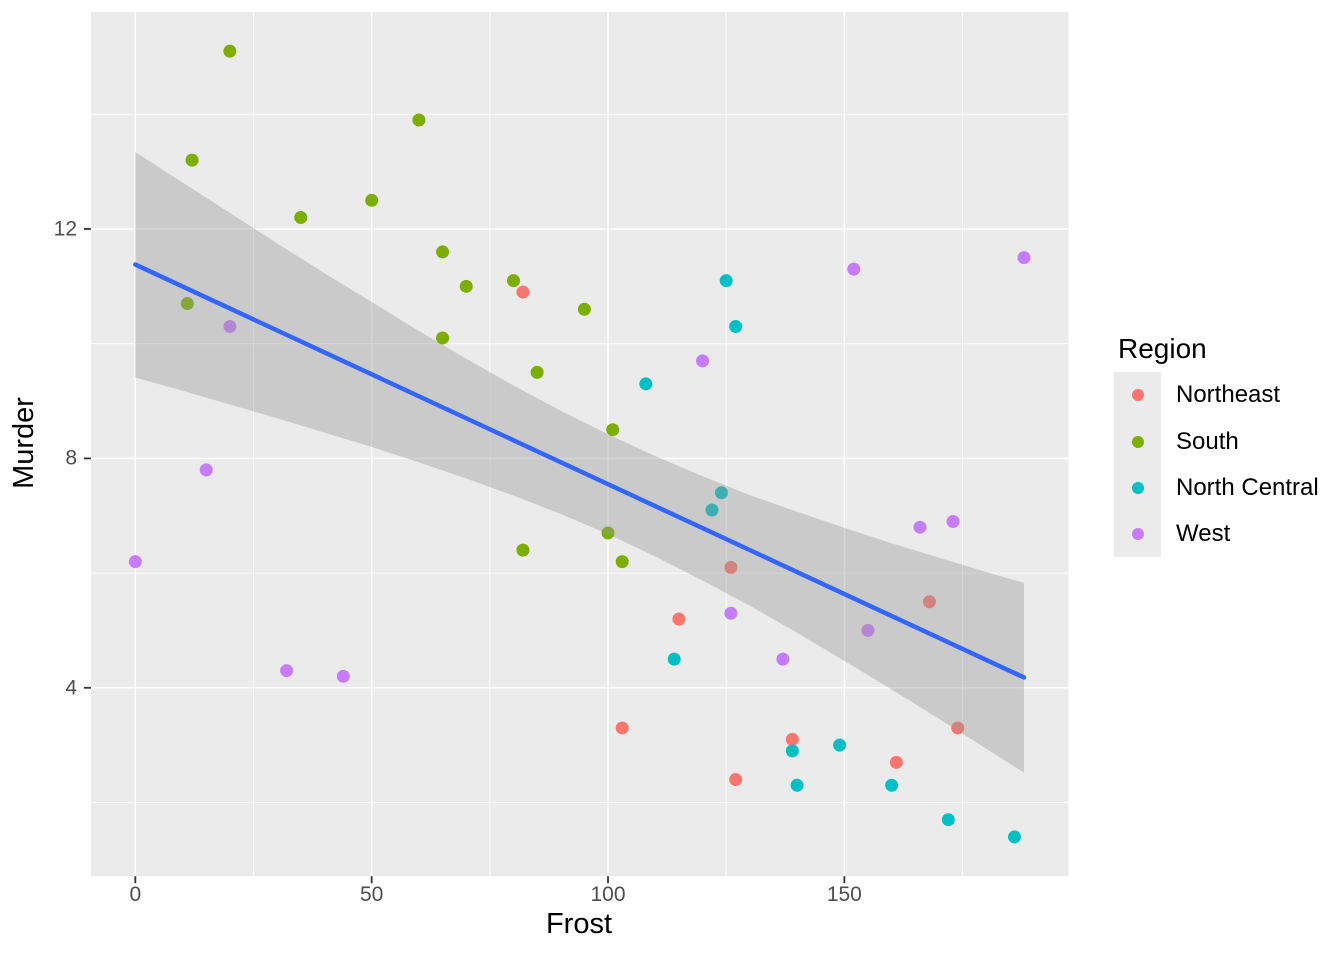  Describe the element at coordinates (844, 895) in the screenshot. I see `x-tick-label: 150` at that location.